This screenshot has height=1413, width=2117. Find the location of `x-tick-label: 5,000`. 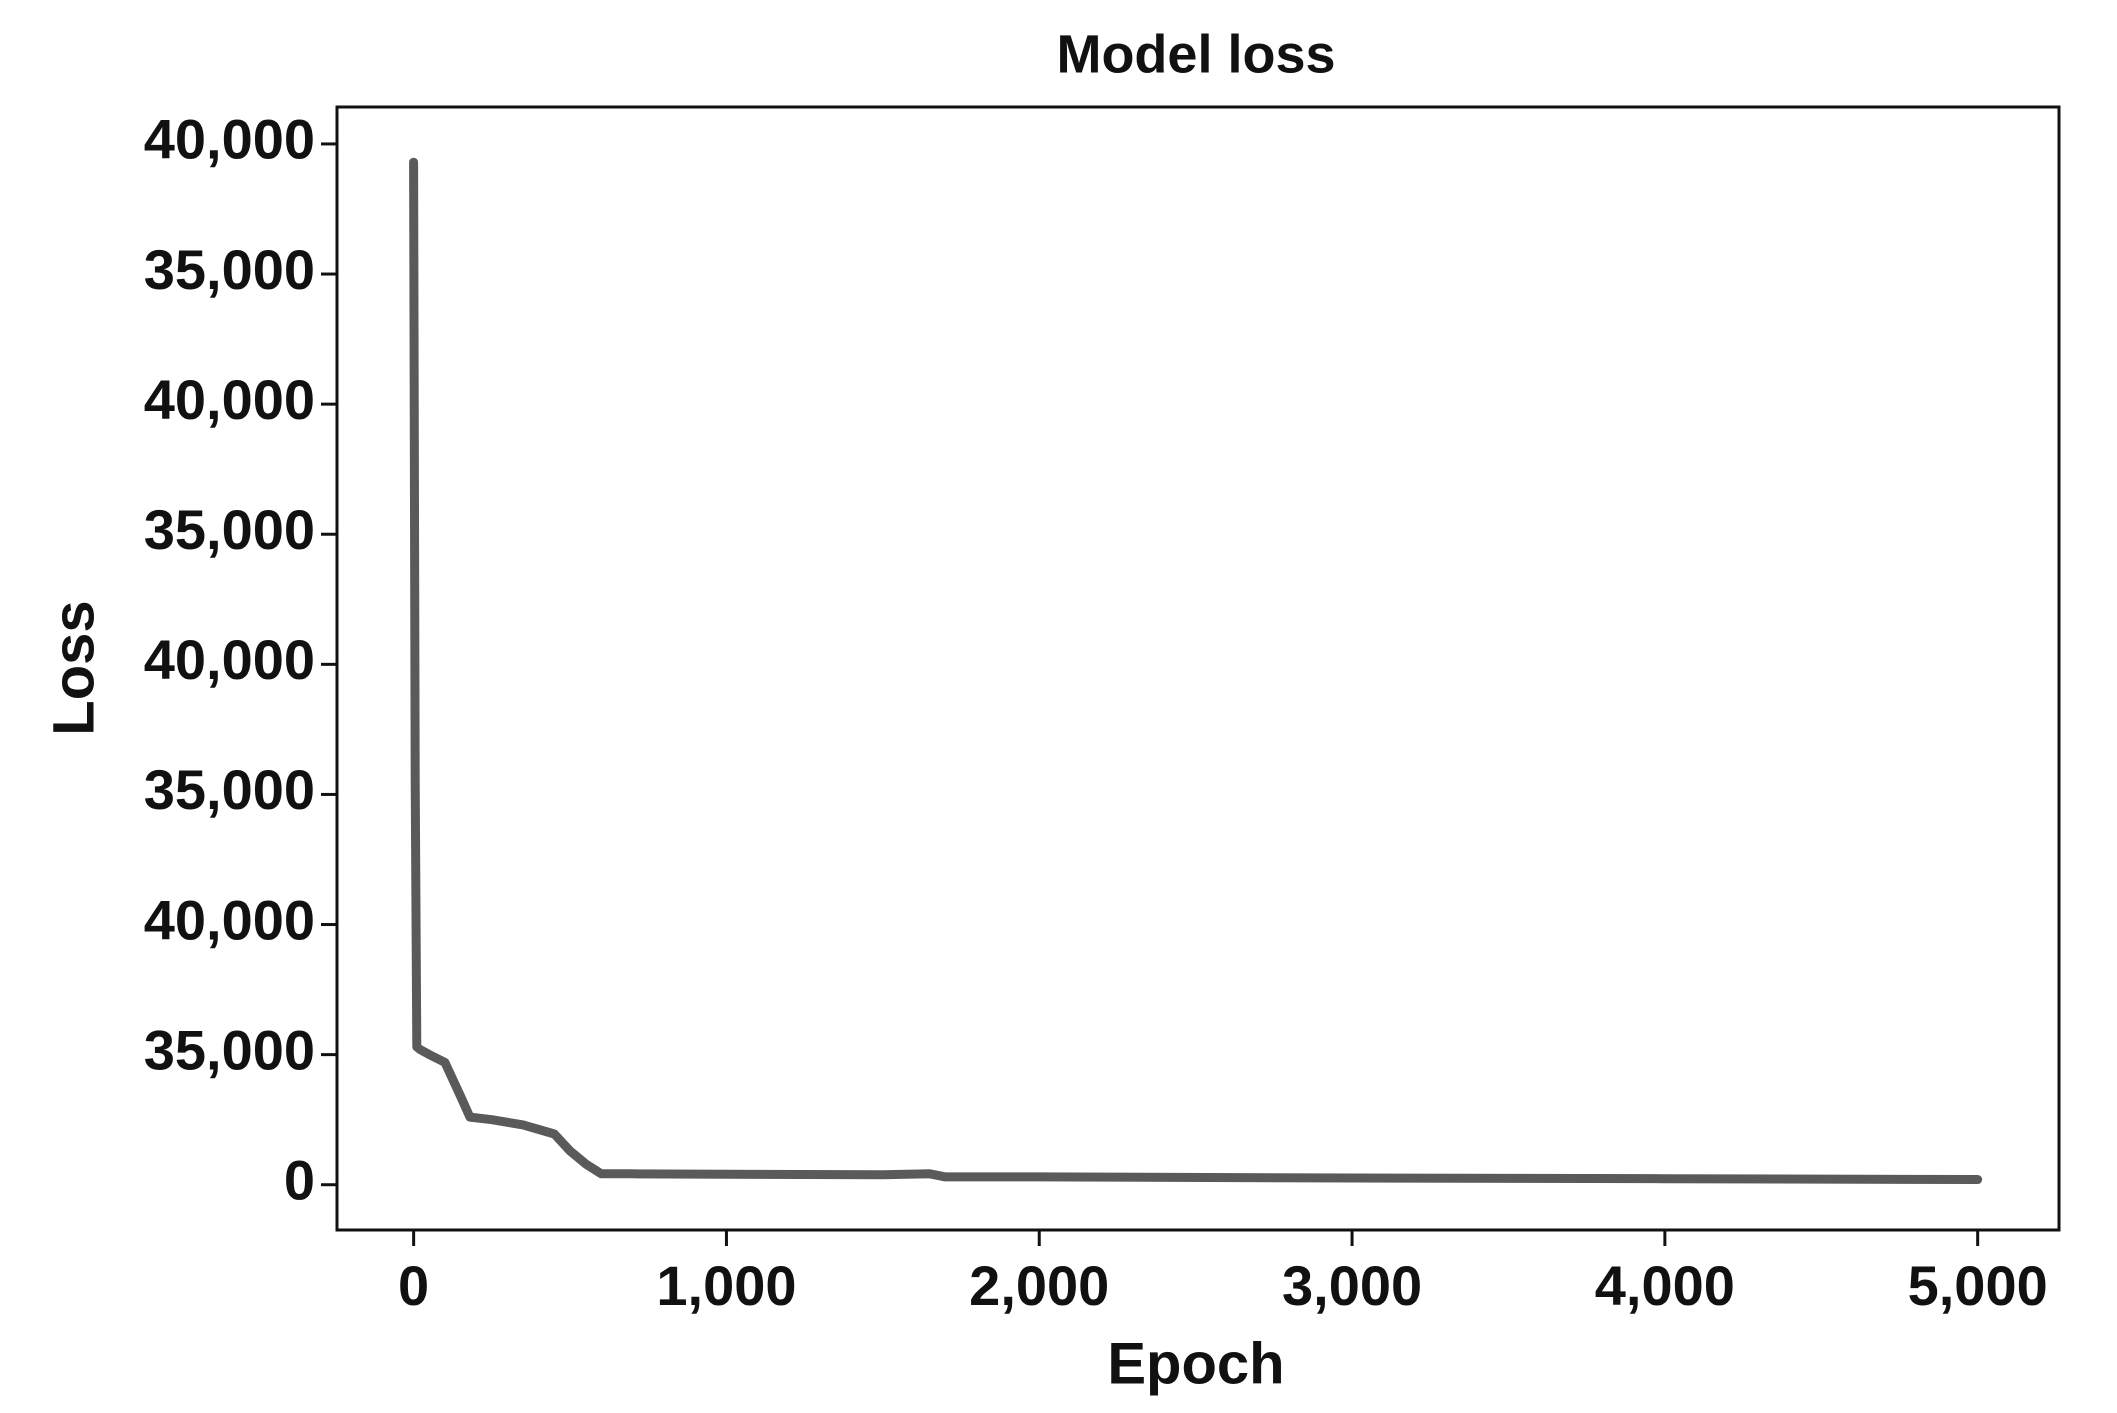

x-tick-label: 5,000 is located at coordinates (1978, 1285).